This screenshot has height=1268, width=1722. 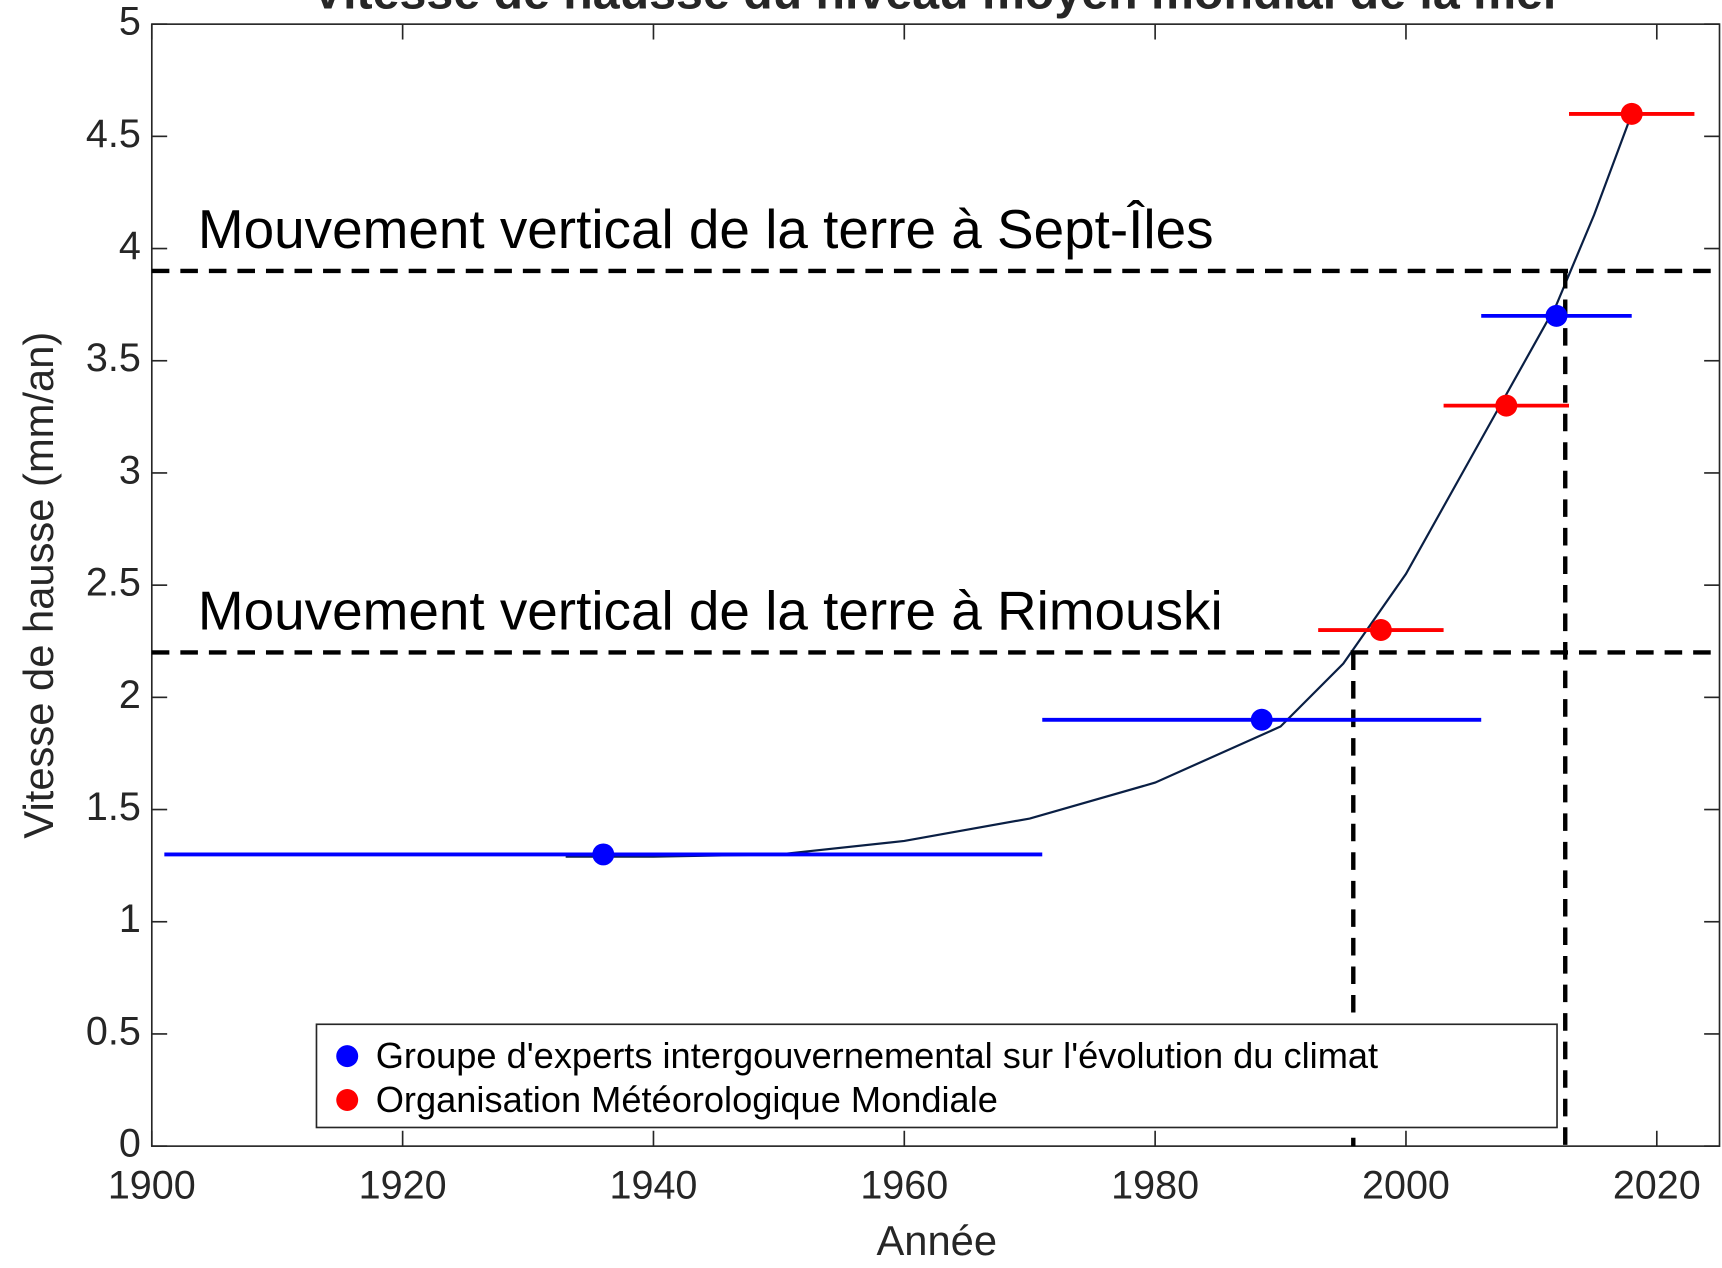 What do you see at coordinates (654, 1185) in the screenshot?
I see `x-tick-label: 1940` at bounding box center [654, 1185].